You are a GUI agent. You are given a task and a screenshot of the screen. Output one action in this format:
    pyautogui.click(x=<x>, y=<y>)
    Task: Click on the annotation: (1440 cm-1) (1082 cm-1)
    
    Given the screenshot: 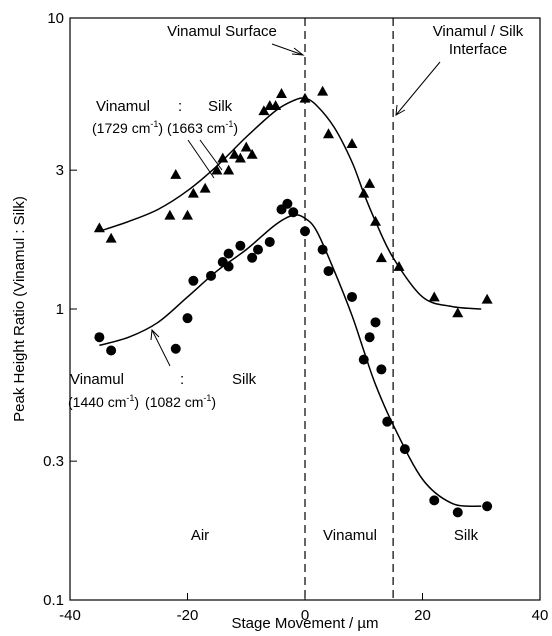 What is the action you would take?
    pyautogui.click(x=142, y=401)
    